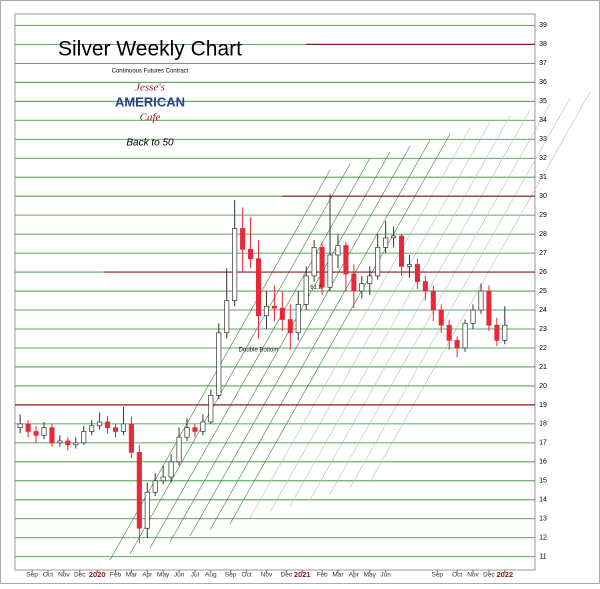 The image size is (600, 589). Describe the element at coordinates (211, 575) in the screenshot. I see `x-tick-label: Aug` at that location.